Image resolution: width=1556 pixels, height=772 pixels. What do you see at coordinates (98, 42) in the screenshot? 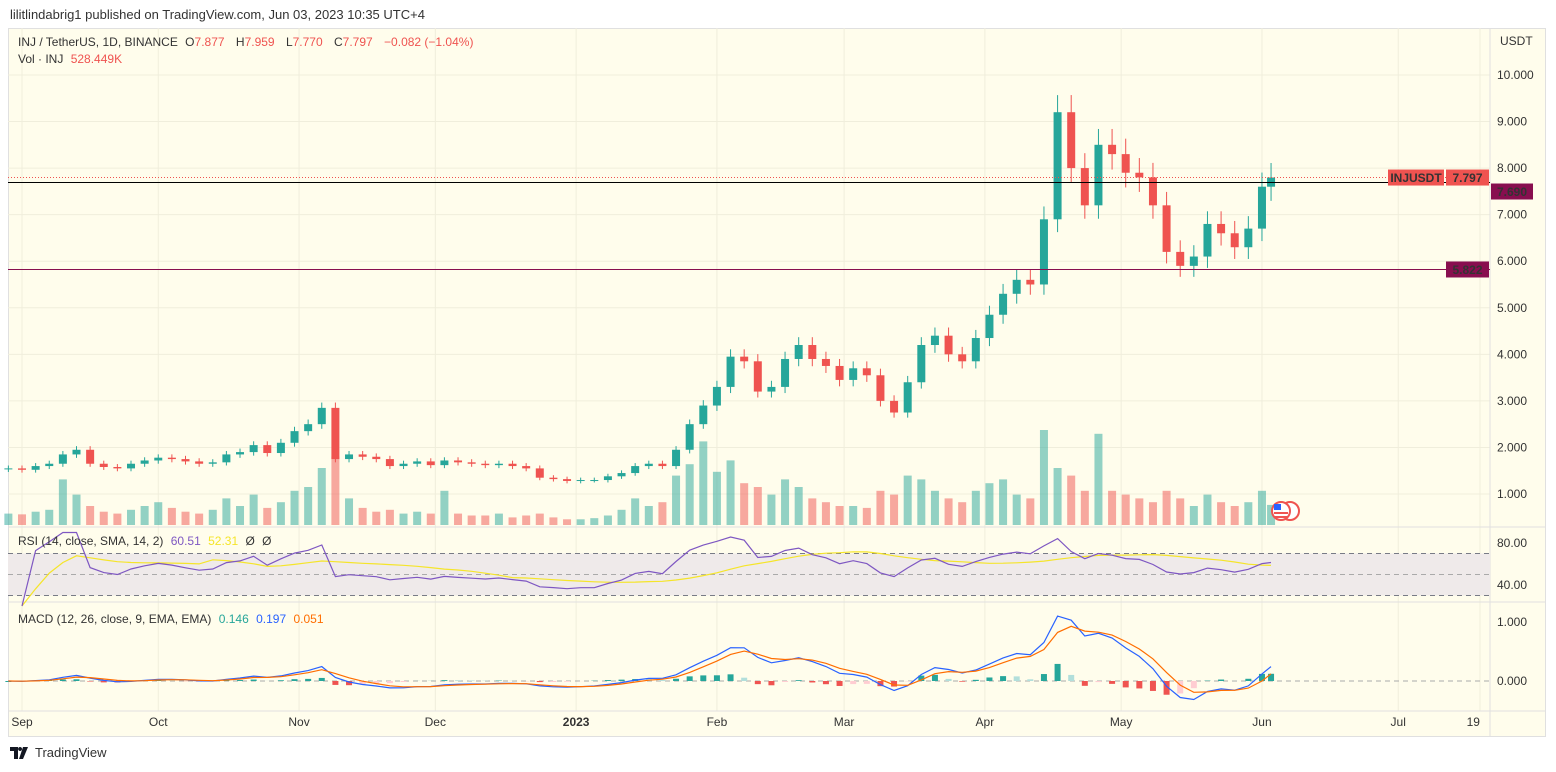
I see `symbol-title: INJ / TetherUS, 1D, BINANCE` at bounding box center [98, 42].